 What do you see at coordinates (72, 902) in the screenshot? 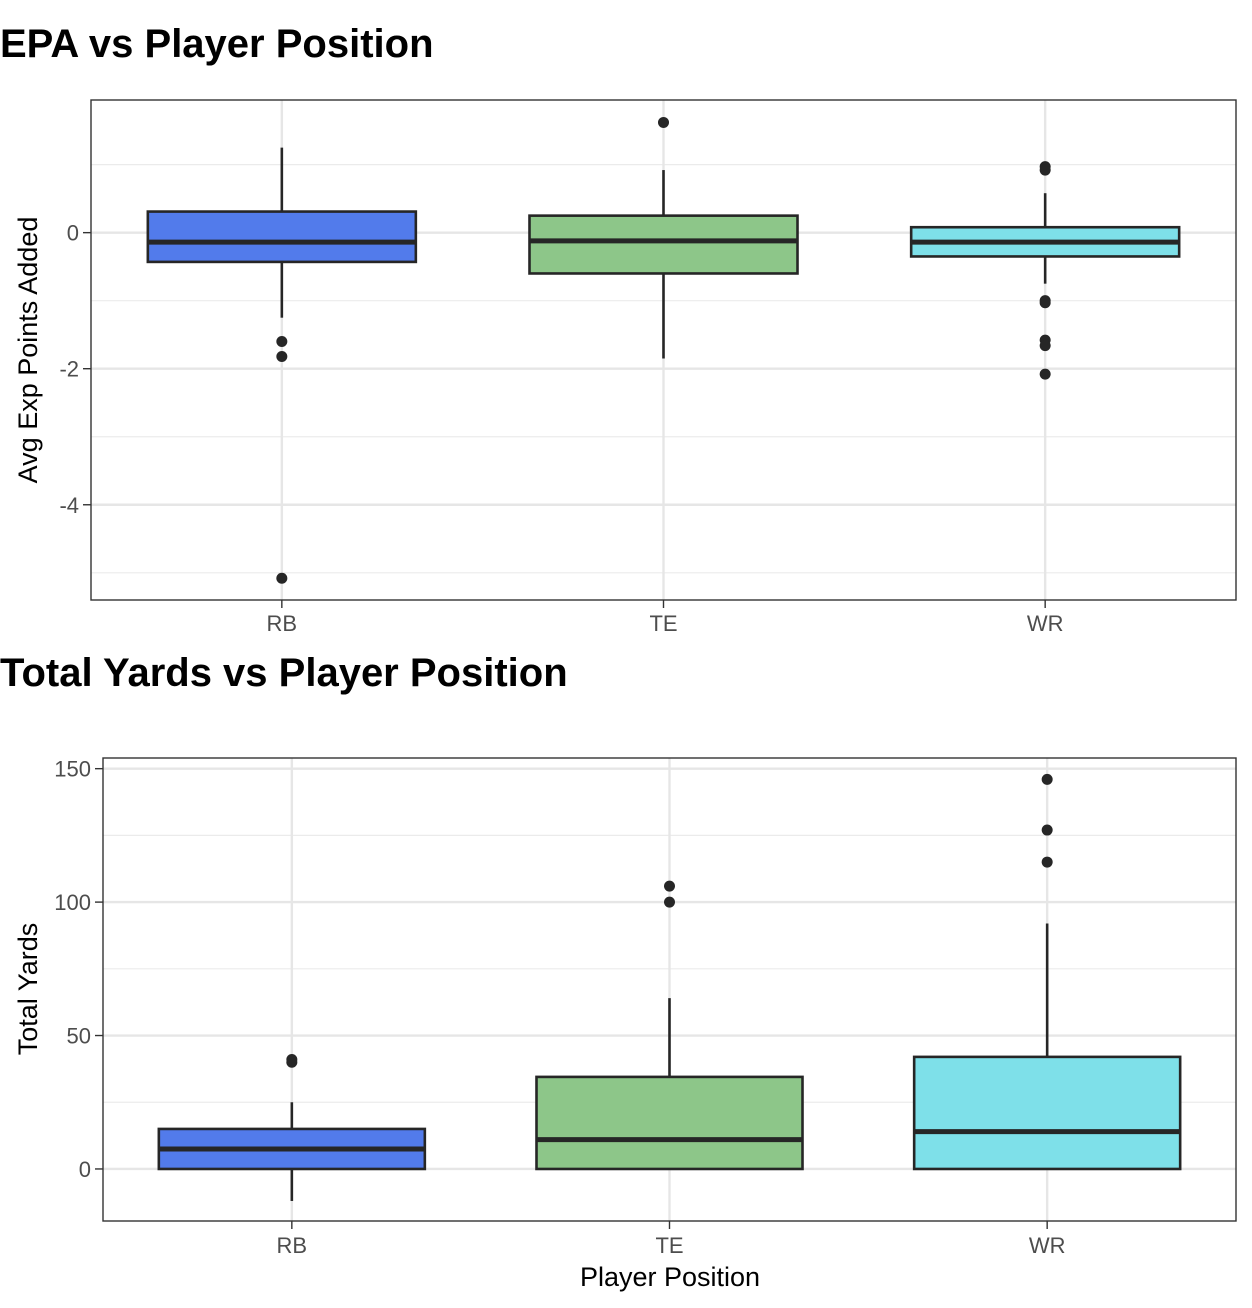
I see `y-tick-label: 100` at bounding box center [72, 902].